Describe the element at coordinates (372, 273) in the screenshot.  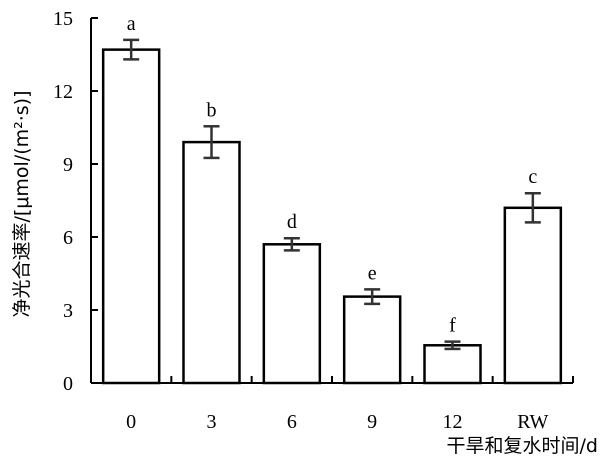
I see `significance-label: e` at that location.